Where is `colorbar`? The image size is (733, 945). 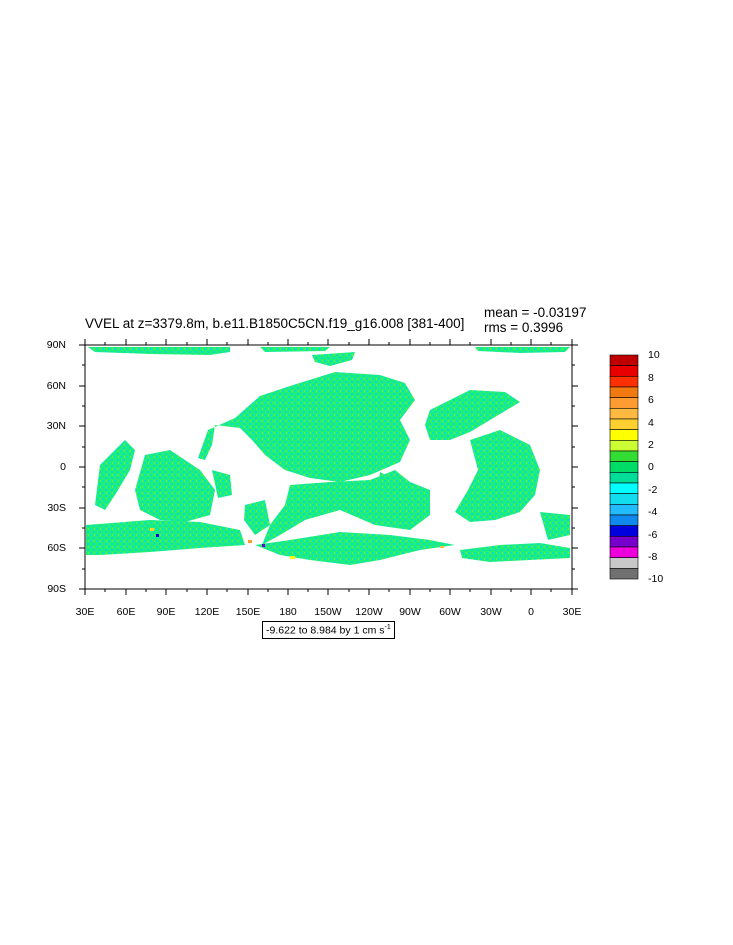 colorbar is located at coordinates (624, 467).